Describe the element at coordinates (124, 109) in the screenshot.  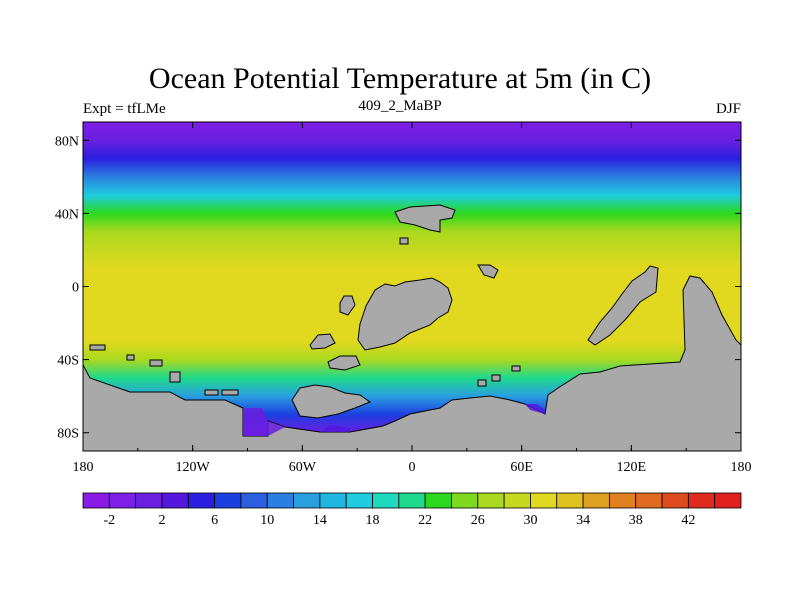
I see `experiment-label: Expt = tfLMe` at that location.